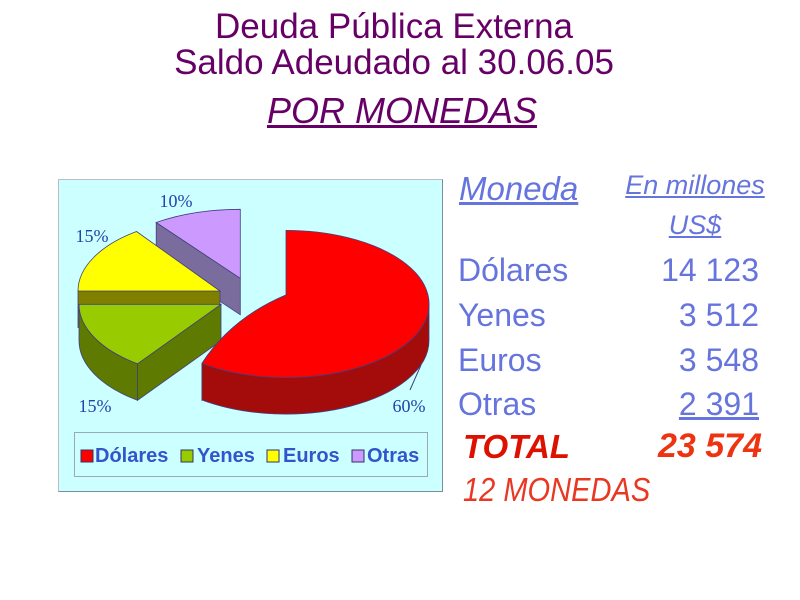  Describe the element at coordinates (393, 456) in the screenshot. I see `svg-text: Otras` at that location.